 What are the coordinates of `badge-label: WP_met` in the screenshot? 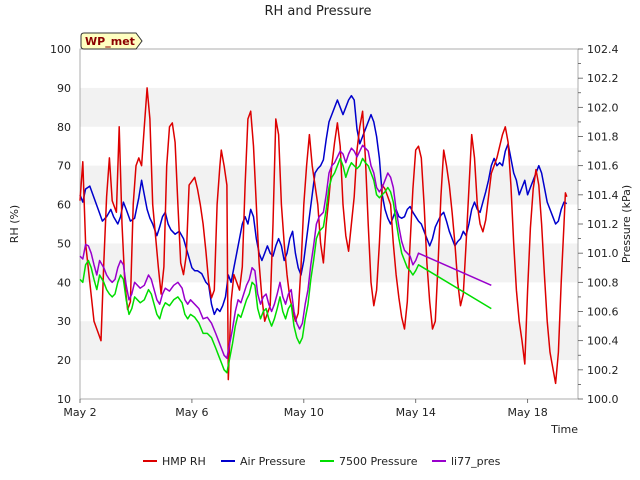 It's located at (110, 41).